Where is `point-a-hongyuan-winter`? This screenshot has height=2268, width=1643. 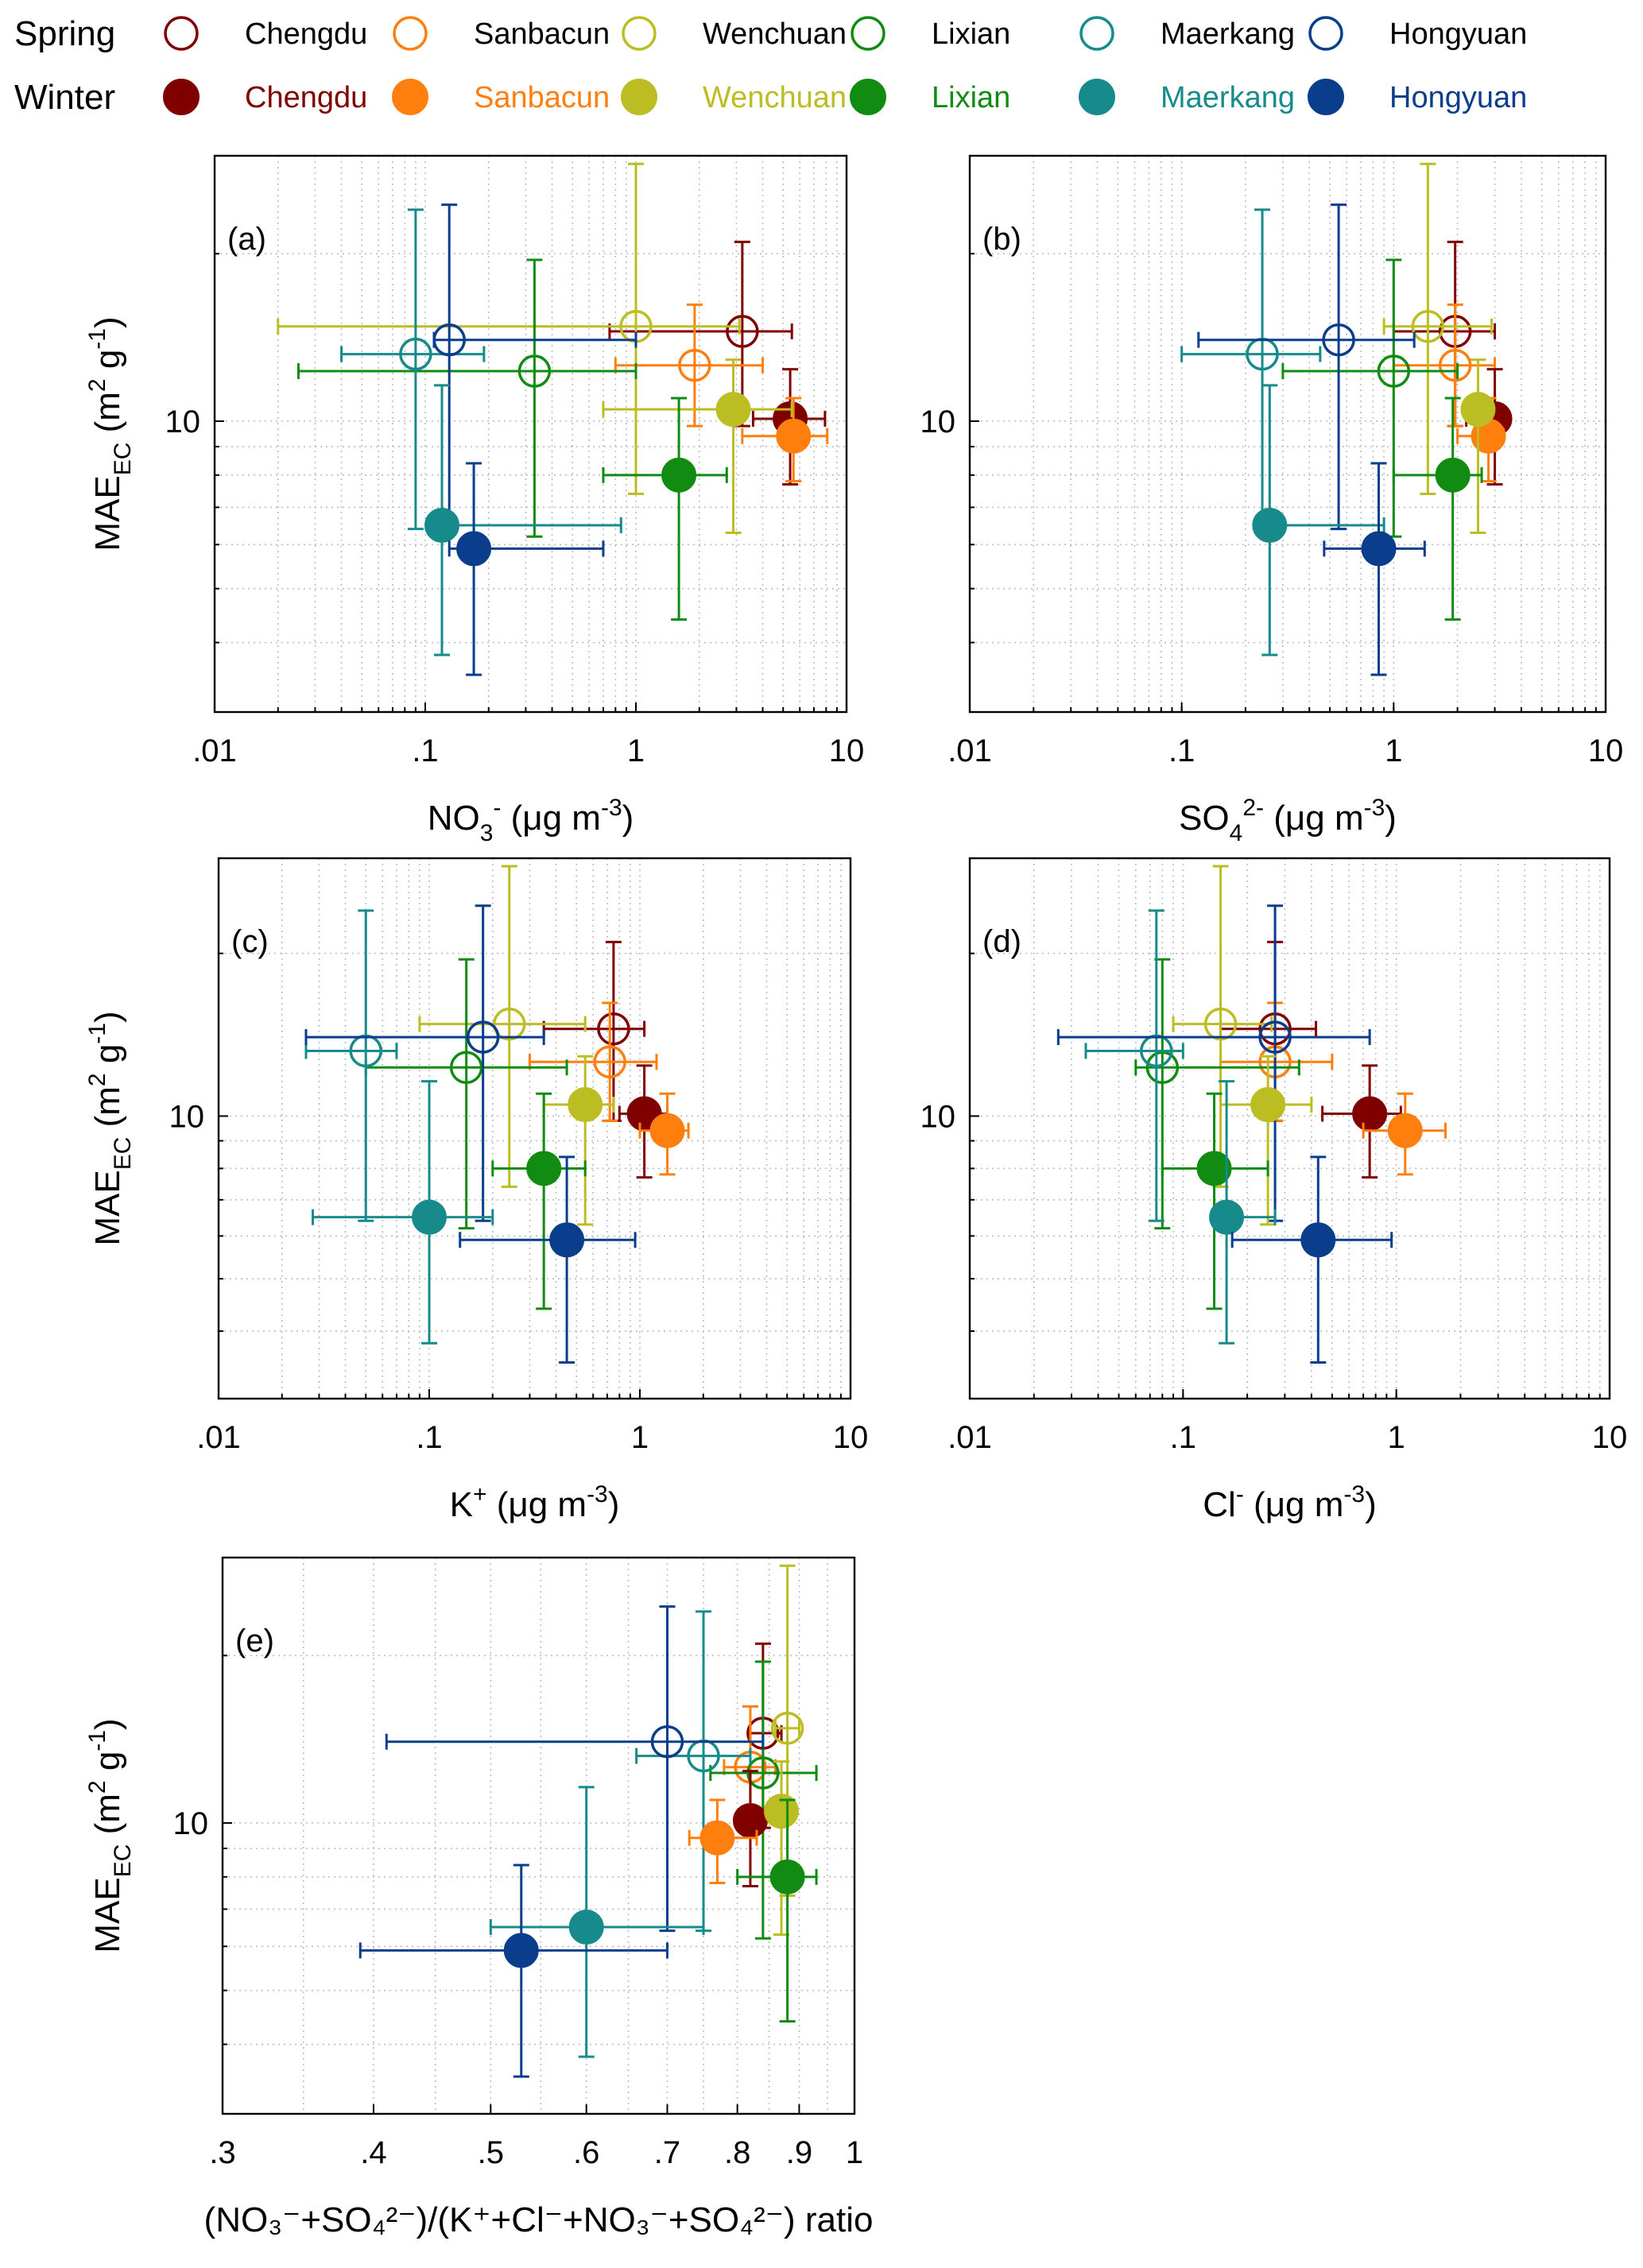 point-a-hongyuan-winter is located at coordinates (474, 549).